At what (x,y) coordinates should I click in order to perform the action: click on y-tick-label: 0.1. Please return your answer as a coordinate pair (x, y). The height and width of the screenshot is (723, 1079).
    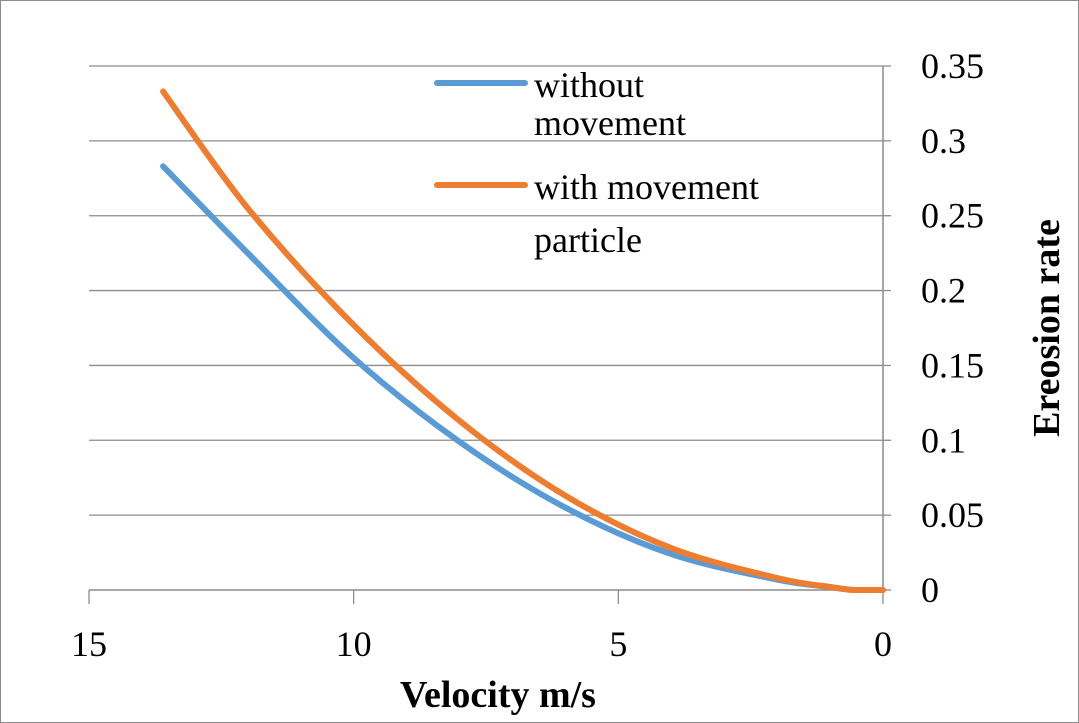
    Looking at the image, I should click on (943, 440).